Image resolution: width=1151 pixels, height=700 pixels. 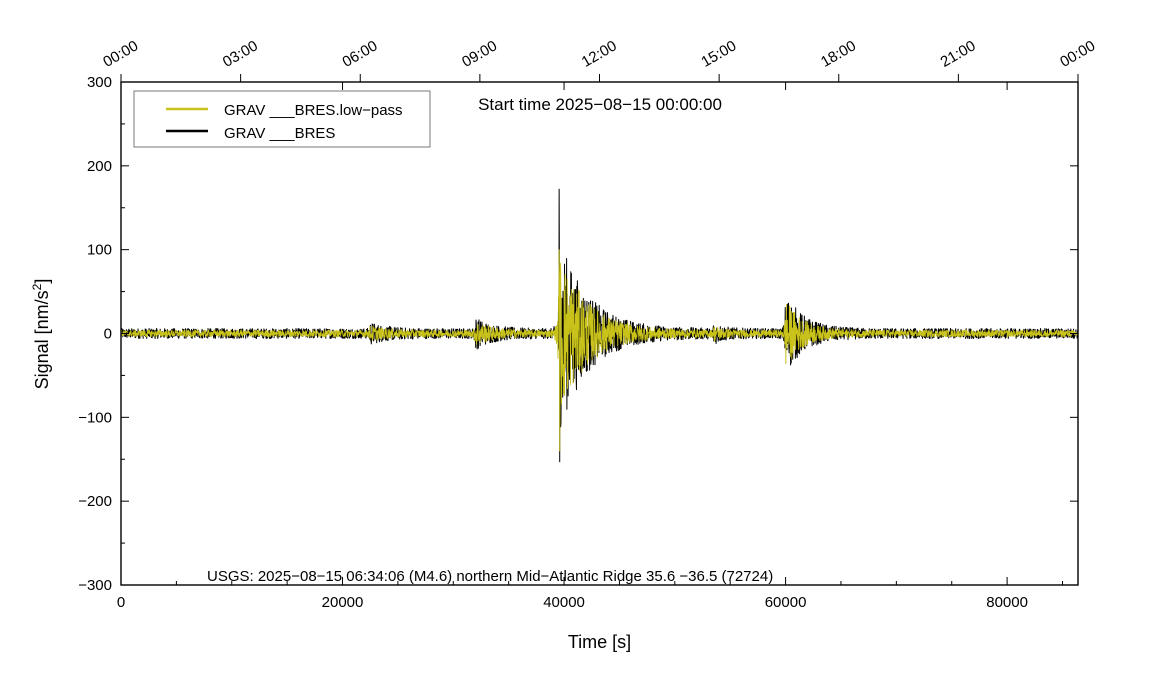 What do you see at coordinates (958, 53) in the screenshot?
I see `time-of-day-label: 21:00` at bounding box center [958, 53].